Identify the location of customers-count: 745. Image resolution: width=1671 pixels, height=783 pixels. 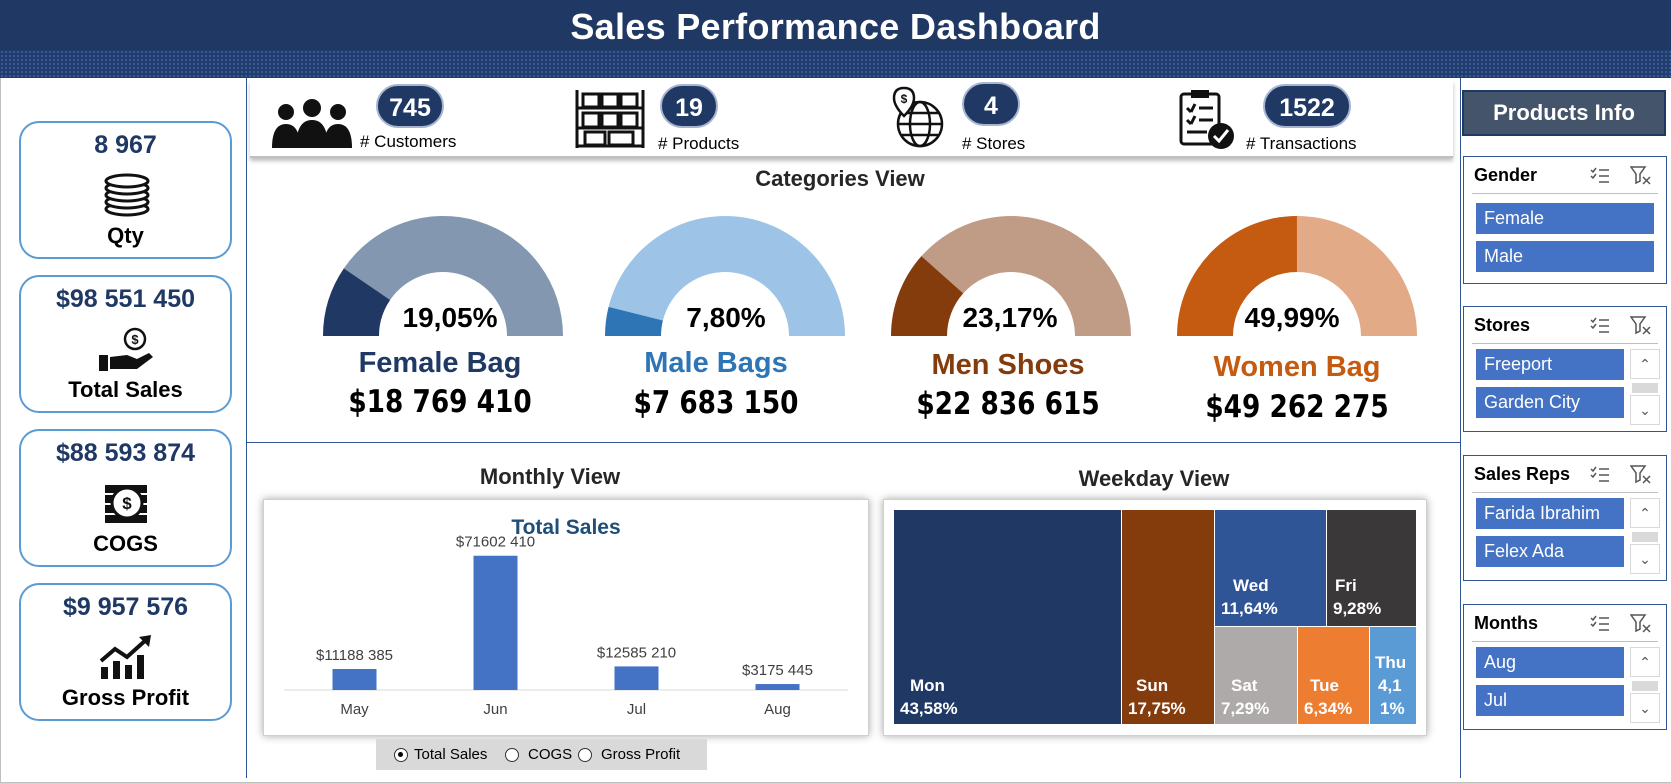
(410, 106).